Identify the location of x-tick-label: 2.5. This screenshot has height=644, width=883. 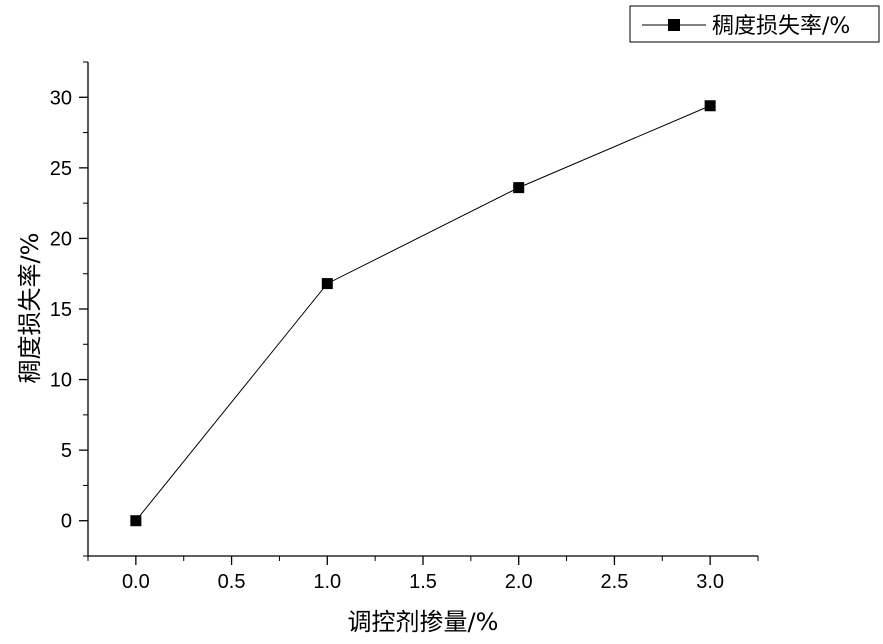
(615, 582).